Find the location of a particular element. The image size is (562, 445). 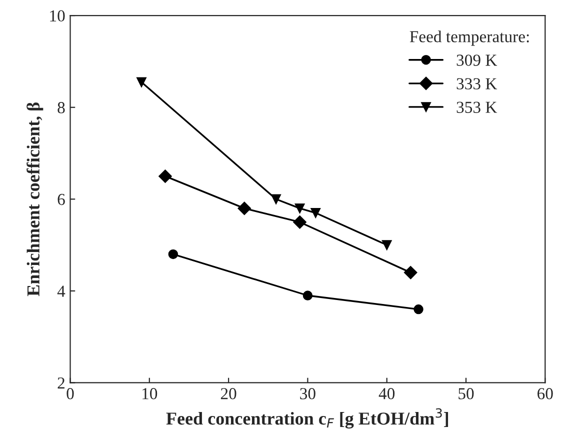

legend-label: 353 K is located at coordinates (477, 107).